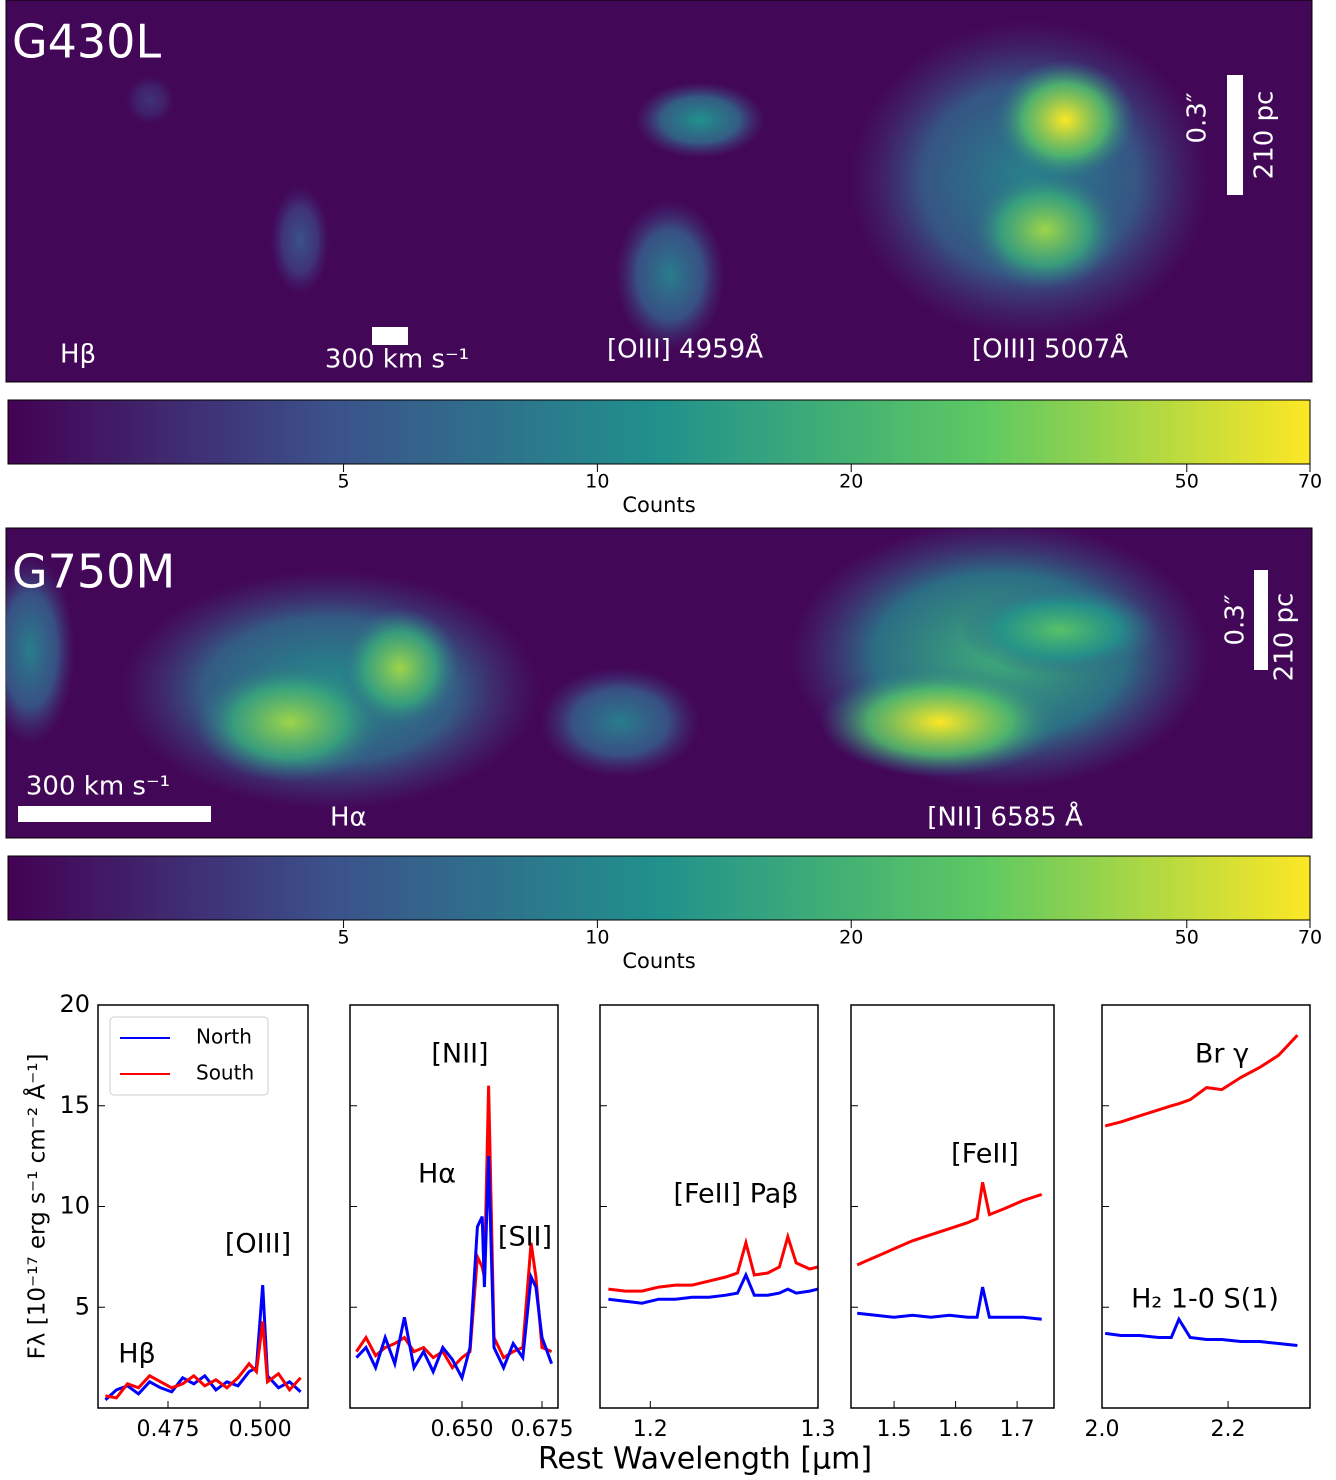  Describe the element at coordinates (894, 1429) in the screenshot. I see `x-tick-label: 1.5` at that location.